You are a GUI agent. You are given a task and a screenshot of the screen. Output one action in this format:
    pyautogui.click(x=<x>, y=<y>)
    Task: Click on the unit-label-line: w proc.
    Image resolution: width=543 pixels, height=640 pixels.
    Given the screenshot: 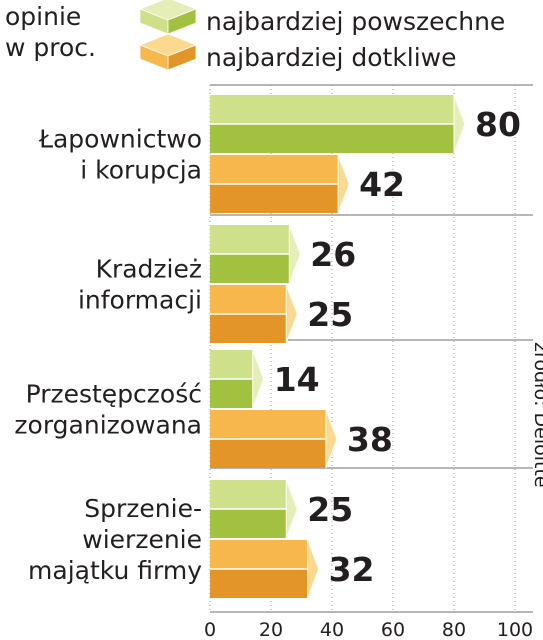 What is the action you would take?
    pyautogui.click(x=50, y=47)
    